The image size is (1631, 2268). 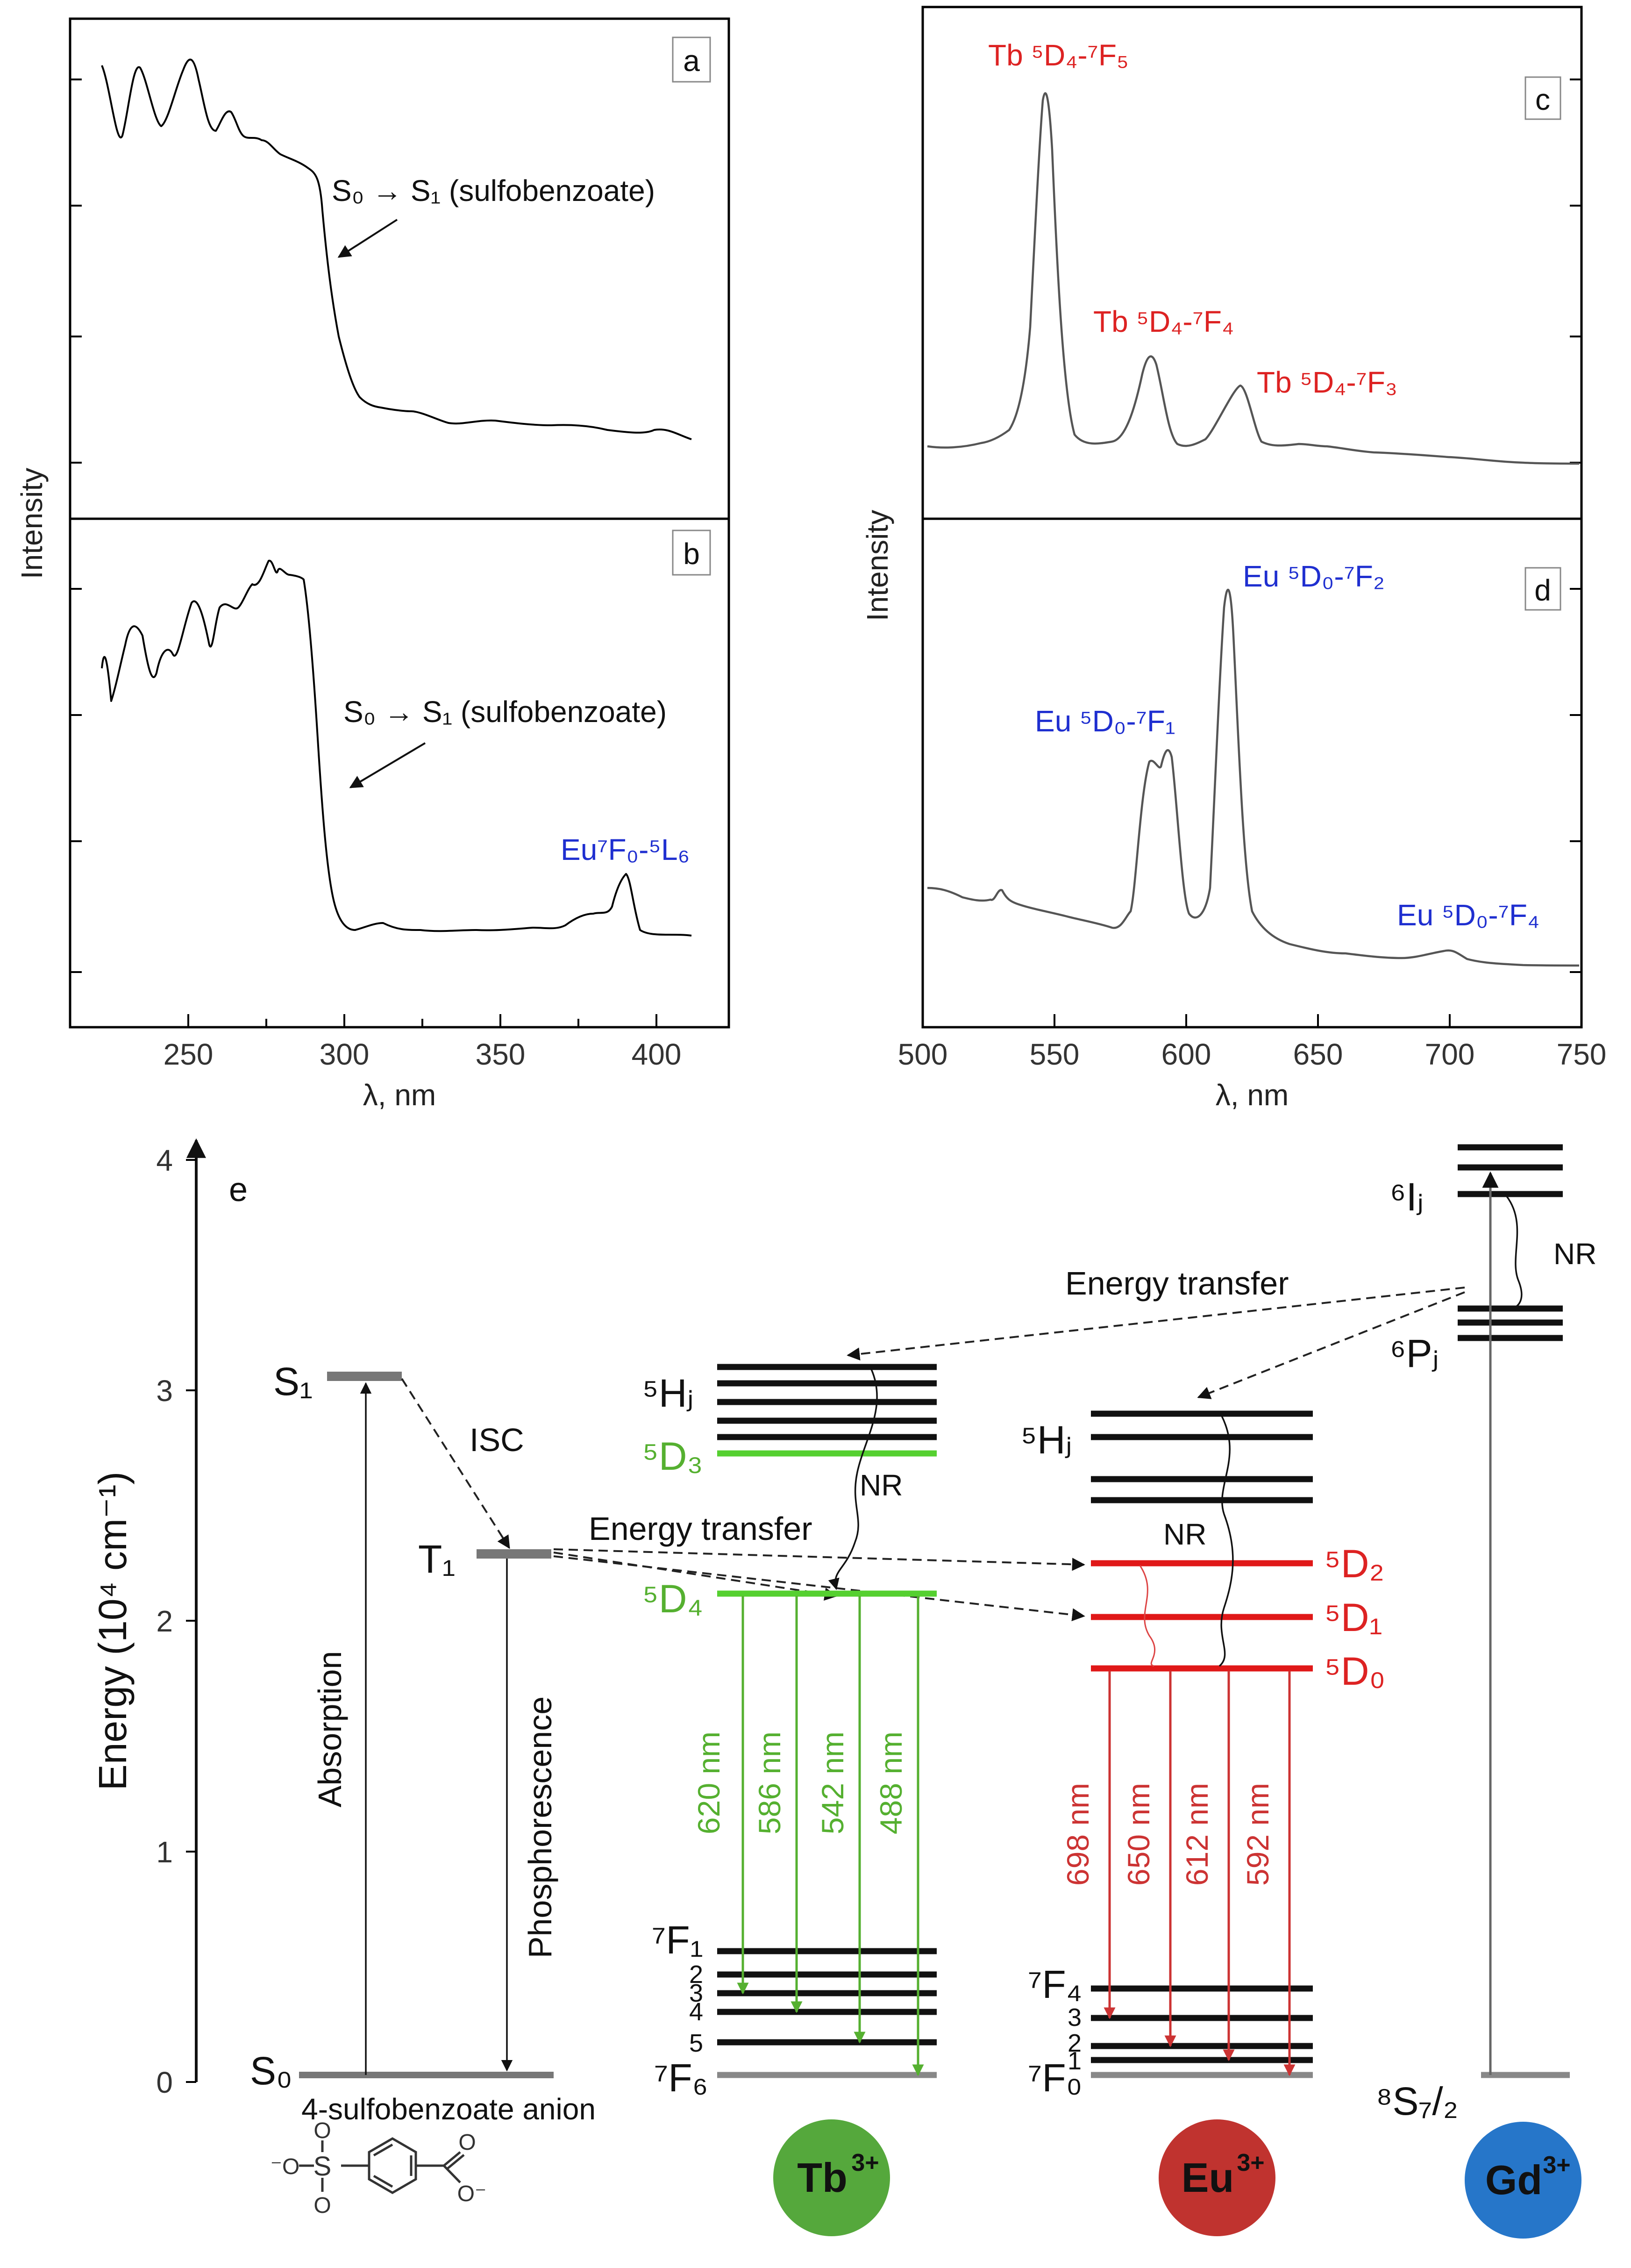 What do you see at coordinates (1184, 1534) in the screenshot?
I see `eu-nr-label: NR` at bounding box center [1184, 1534].